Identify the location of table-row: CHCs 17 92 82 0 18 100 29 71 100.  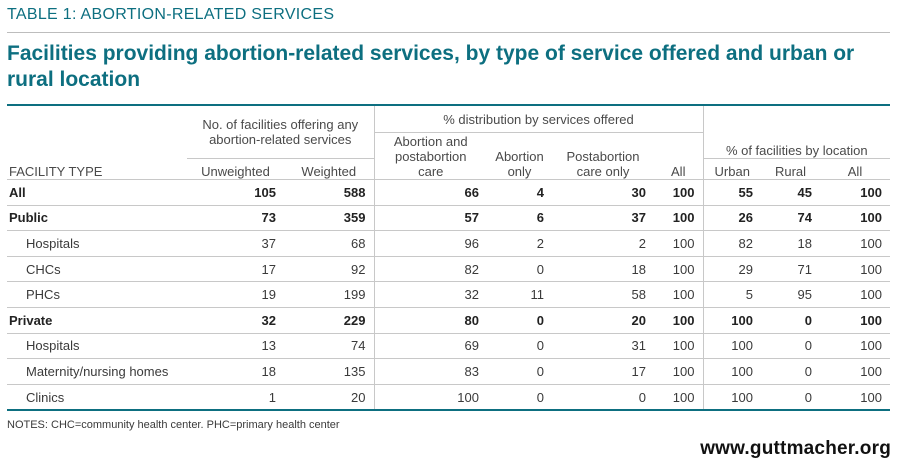
(448, 268).